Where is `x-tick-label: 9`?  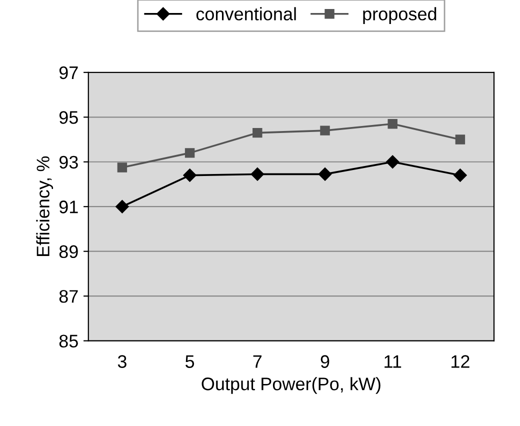
x-tick-label: 9 is located at coordinates (325, 361).